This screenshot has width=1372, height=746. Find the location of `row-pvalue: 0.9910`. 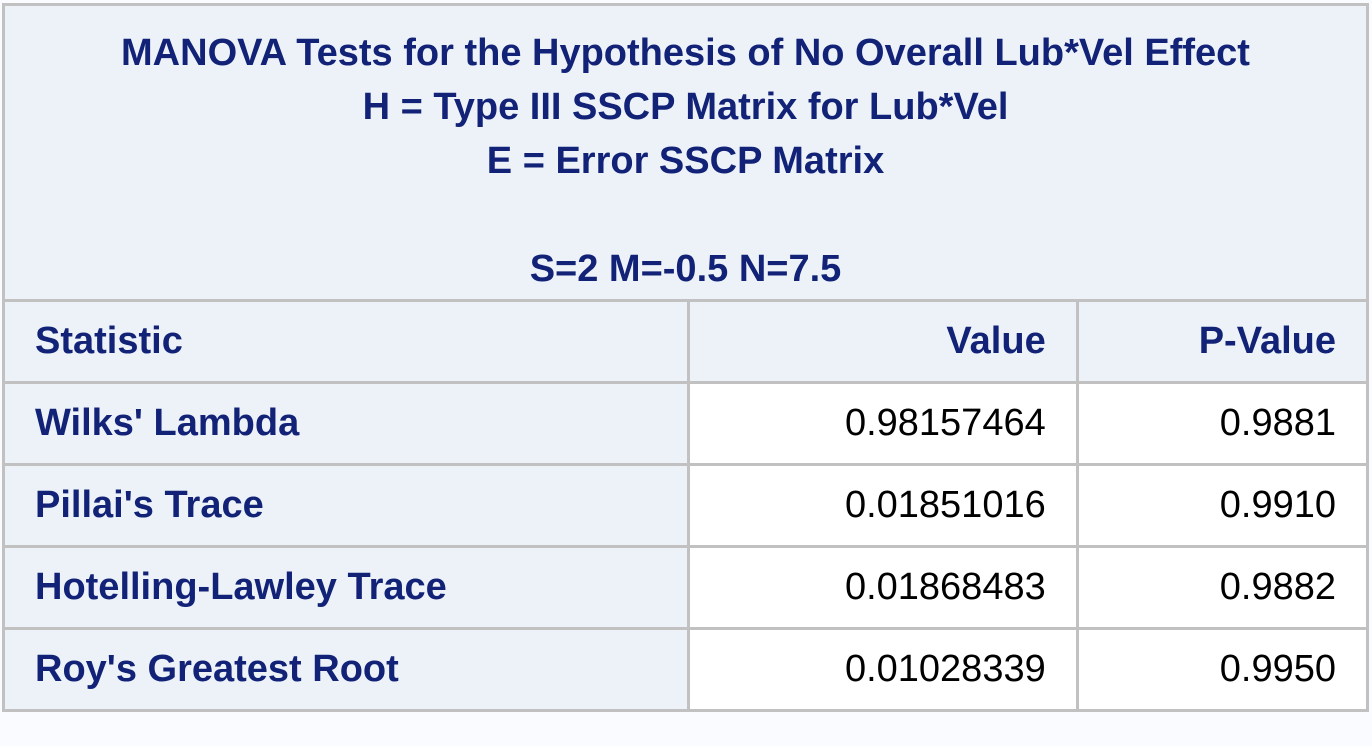

row-pvalue: 0.9910 is located at coordinates (1222, 505).